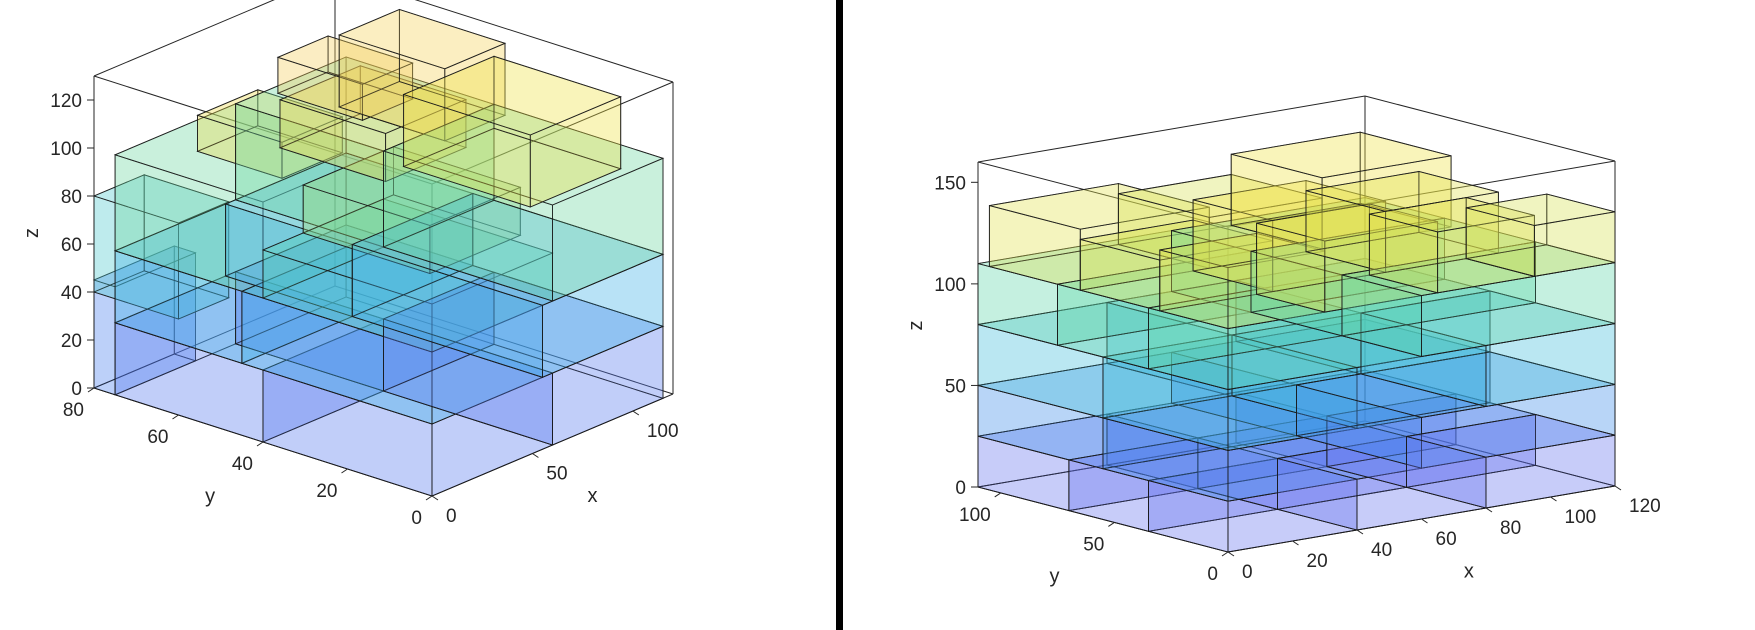 Image resolution: width=1755 pixels, height=630 pixels. What do you see at coordinates (71, 245) in the screenshot?
I see `z-tick-label: 60` at bounding box center [71, 245].